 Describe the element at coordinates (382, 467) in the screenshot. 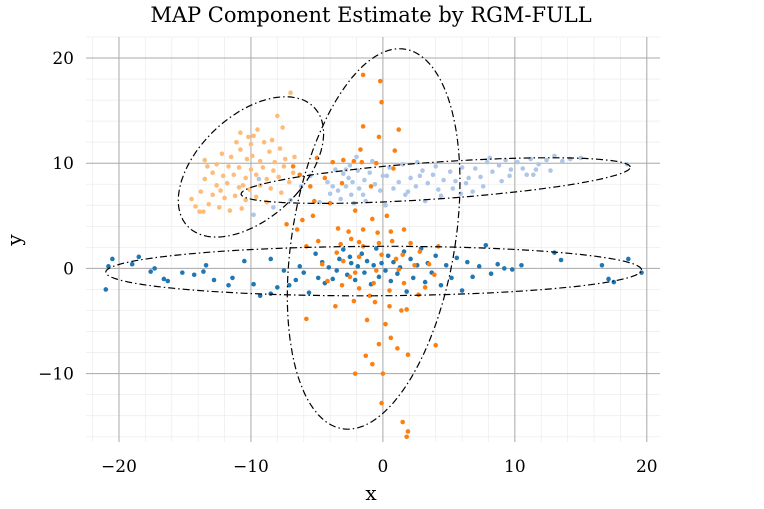

I see `x-tick-label: 0` at that location.